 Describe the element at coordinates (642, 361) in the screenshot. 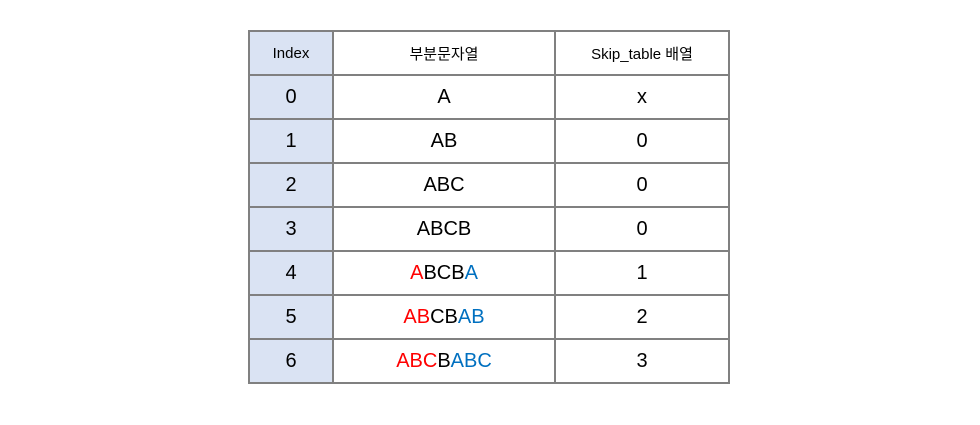

I see `skip-value-cell: 3` at that location.